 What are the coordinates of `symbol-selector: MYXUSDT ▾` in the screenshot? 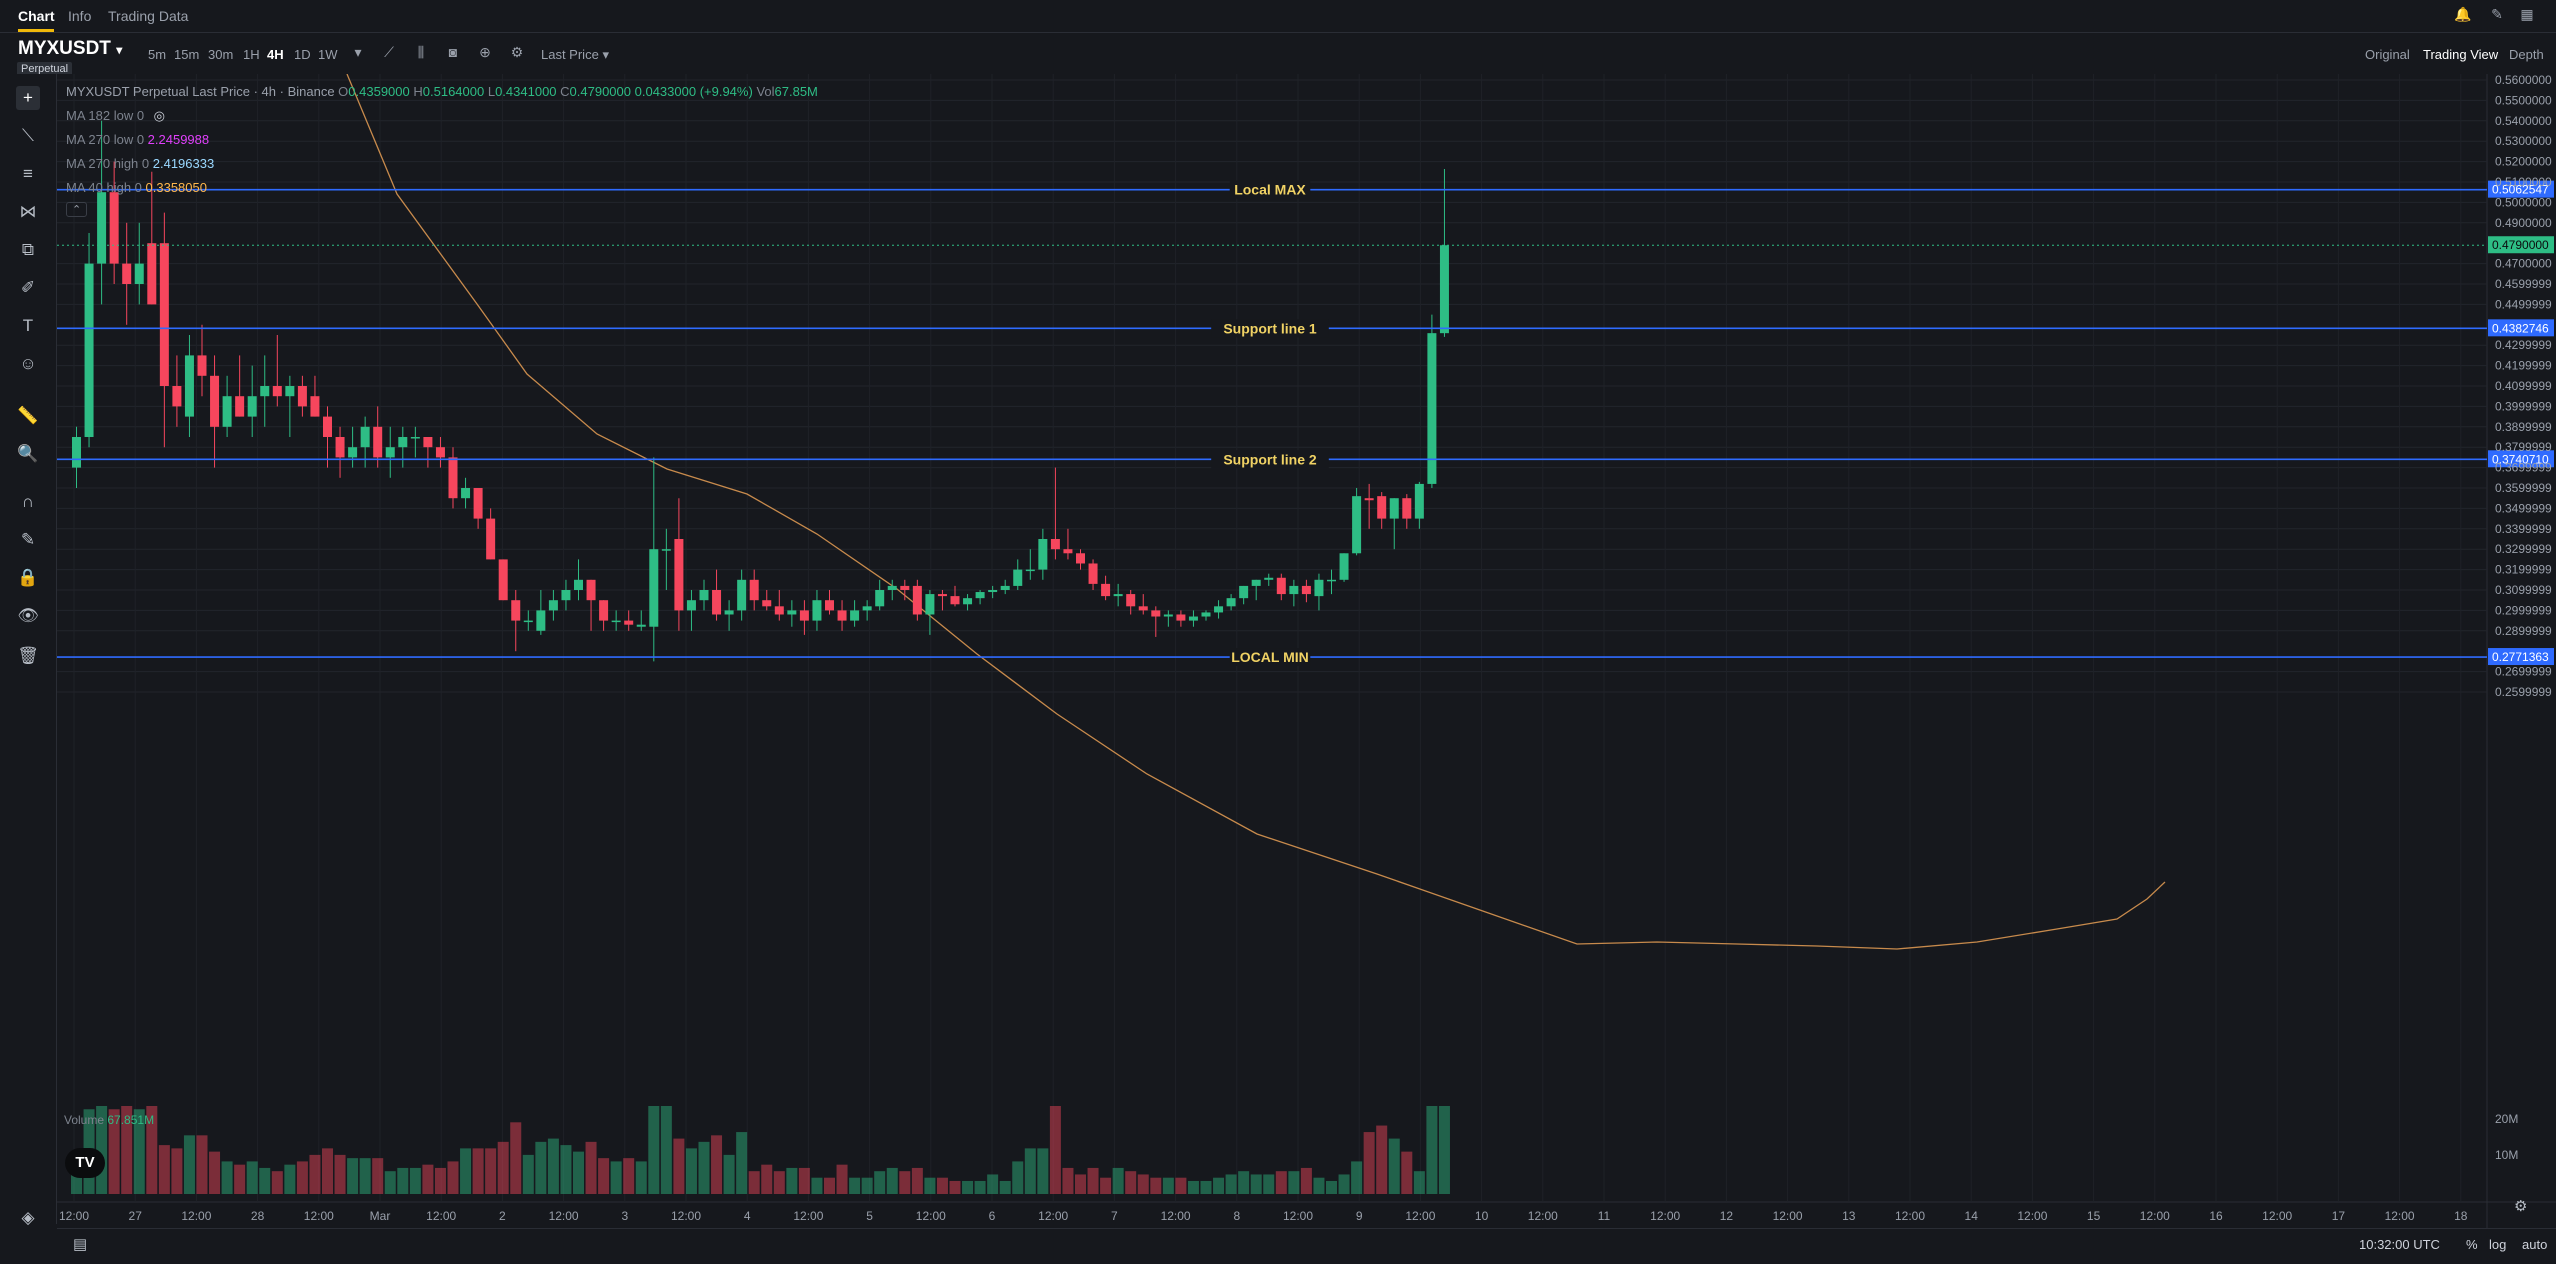 It's located at (70, 49).